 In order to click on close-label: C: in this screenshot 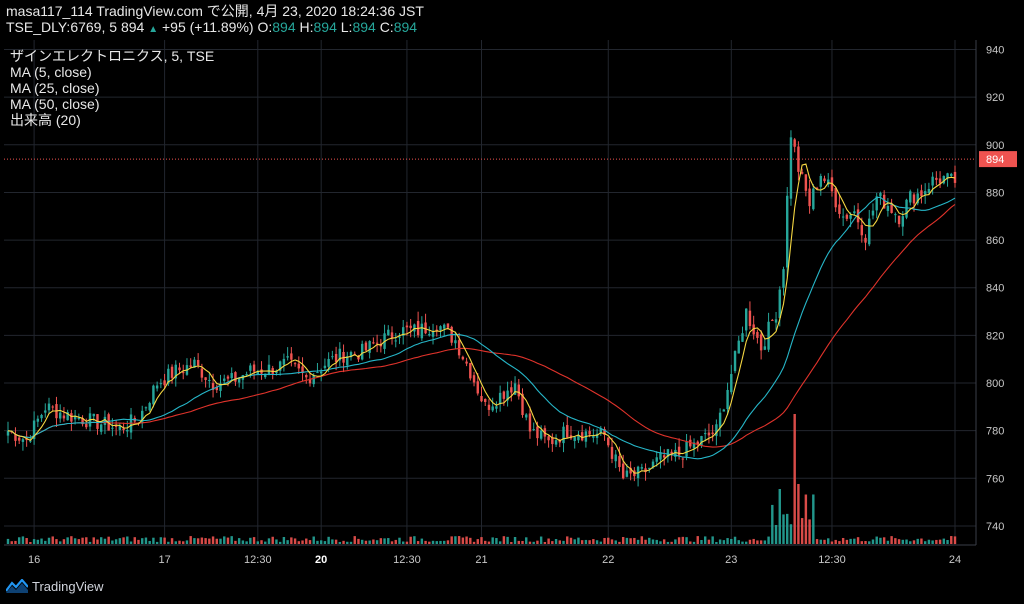, I will do `click(386, 27)`.